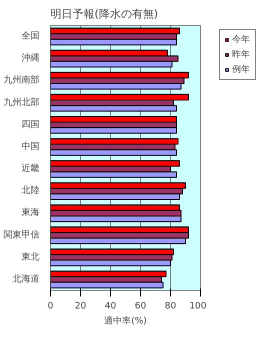 The width and height of the screenshot is (270, 363). What do you see at coordinates (104, 14) in the screenshot?
I see `chart-title: 明日予報(降水の有無)` at bounding box center [104, 14].